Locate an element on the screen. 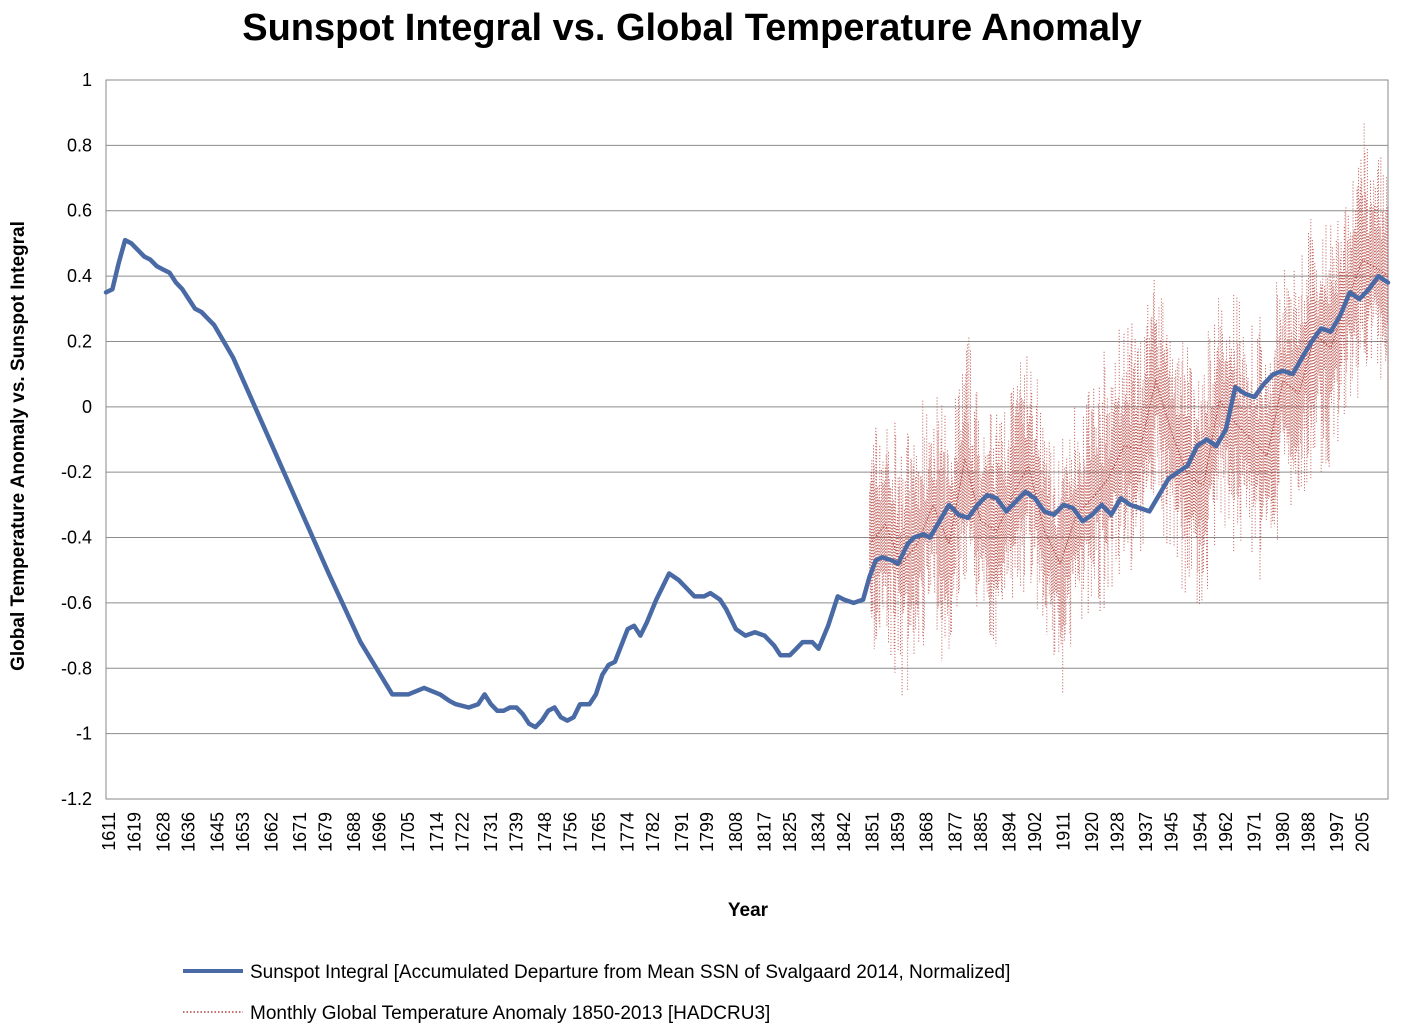 This screenshot has height=1036, width=1412. y-tick-label: -0.6 is located at coordinates (76, 603).